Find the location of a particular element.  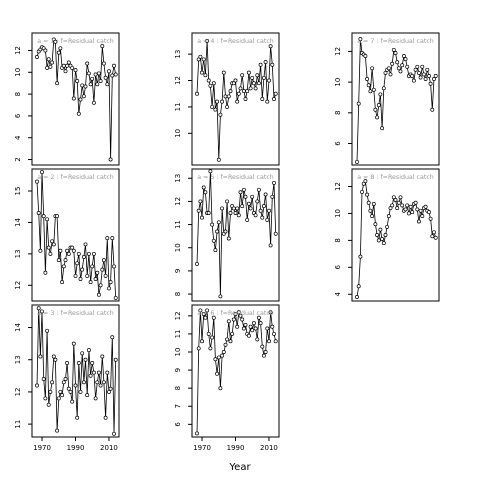

y-tick-label: 9 is located at coordinates (178, 370).